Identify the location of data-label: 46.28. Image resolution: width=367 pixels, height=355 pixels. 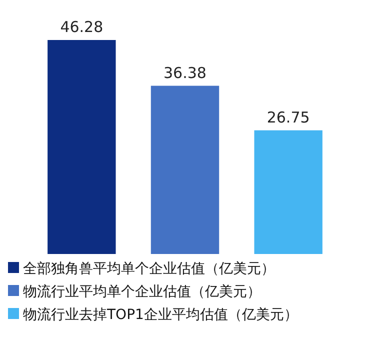
(82, 27).